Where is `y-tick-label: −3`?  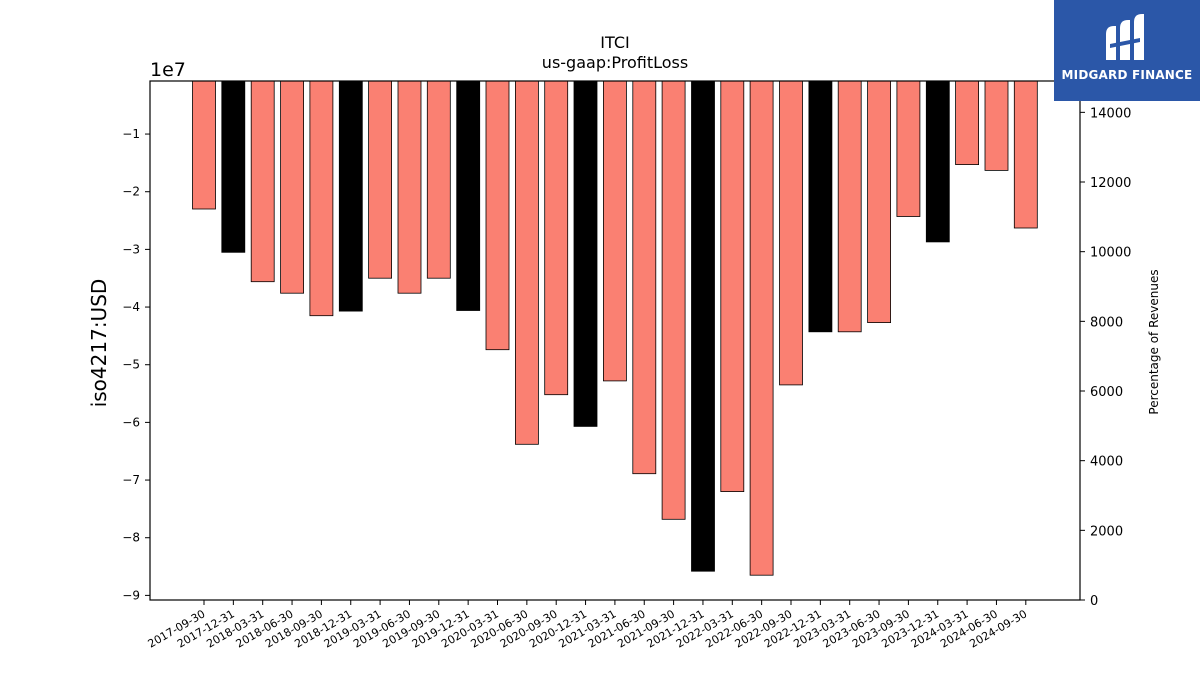 y-tick-label: −3 is located at coordinates (131, 249).